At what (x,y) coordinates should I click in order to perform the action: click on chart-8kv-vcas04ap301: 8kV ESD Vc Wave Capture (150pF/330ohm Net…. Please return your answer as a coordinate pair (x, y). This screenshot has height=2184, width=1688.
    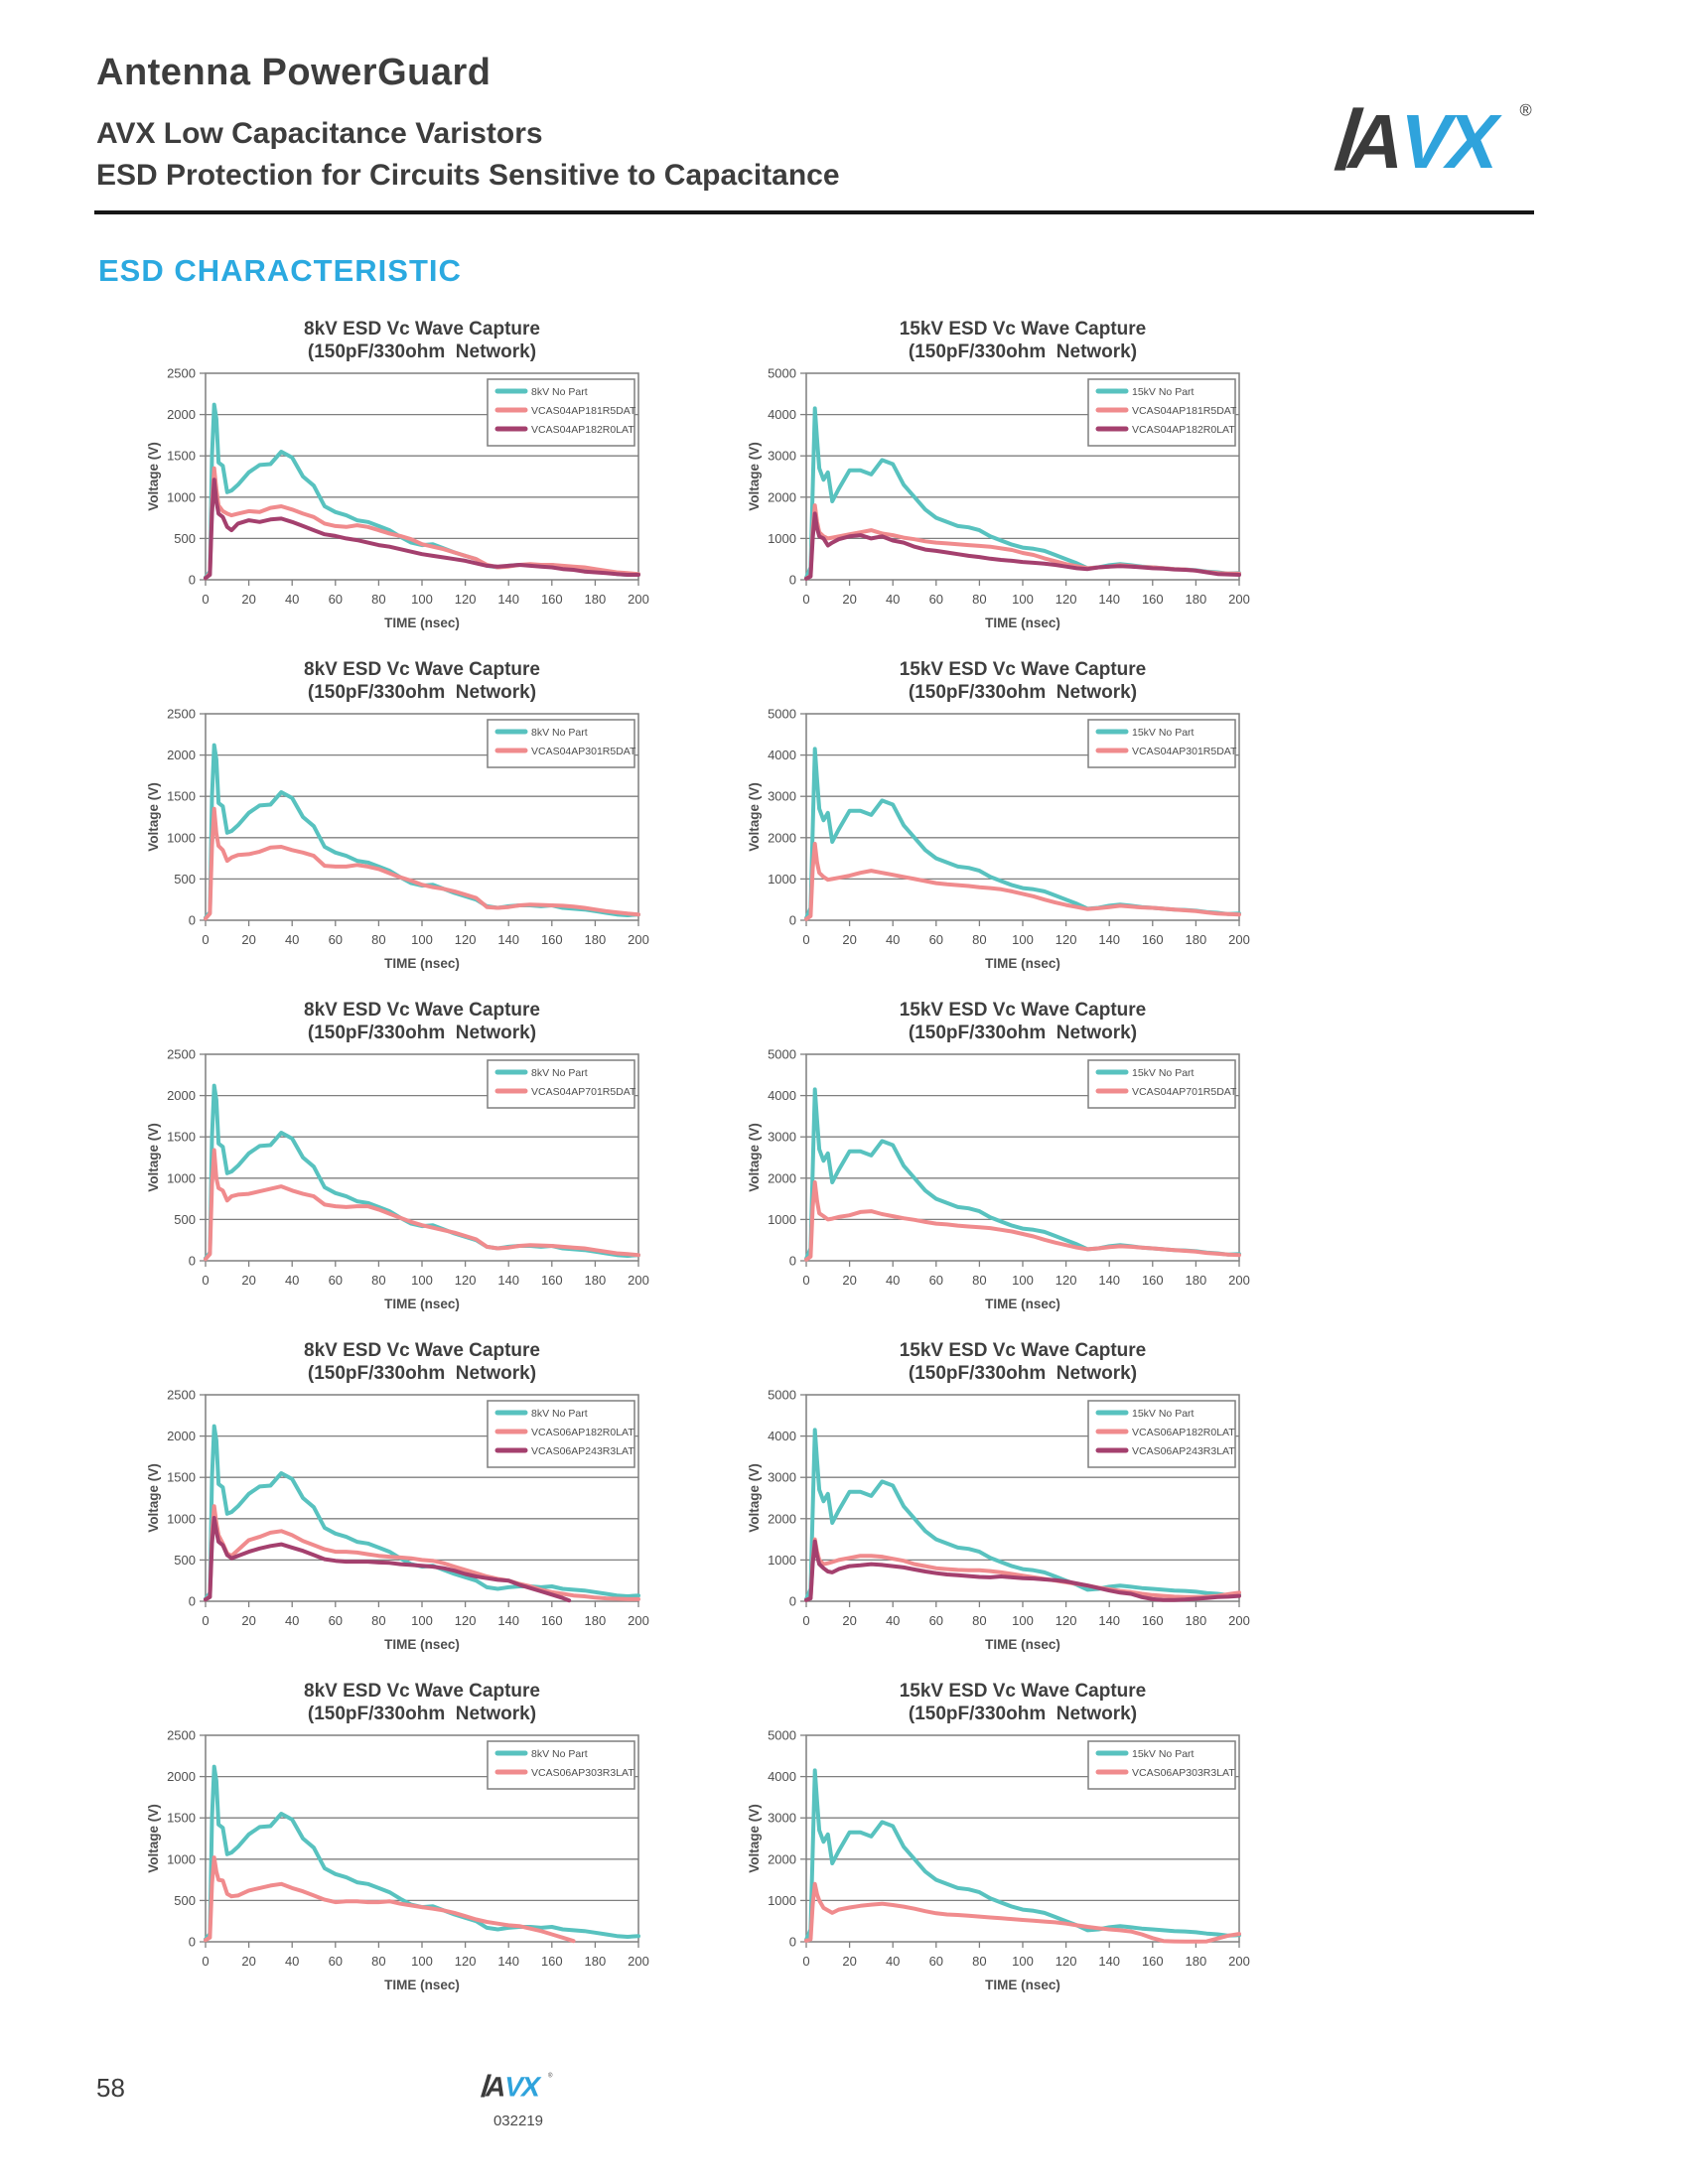
    Looking at the image, I should click on (392, 817).